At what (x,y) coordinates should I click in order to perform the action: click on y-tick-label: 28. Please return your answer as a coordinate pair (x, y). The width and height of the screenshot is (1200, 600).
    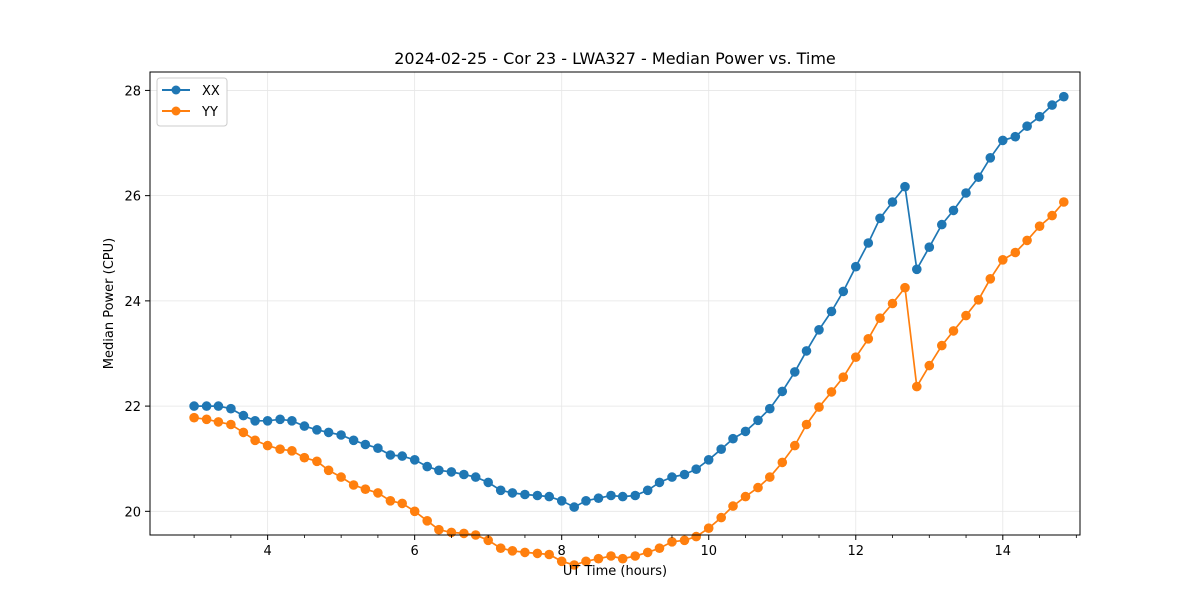
    Looking at the image, I should click on (132, 91).